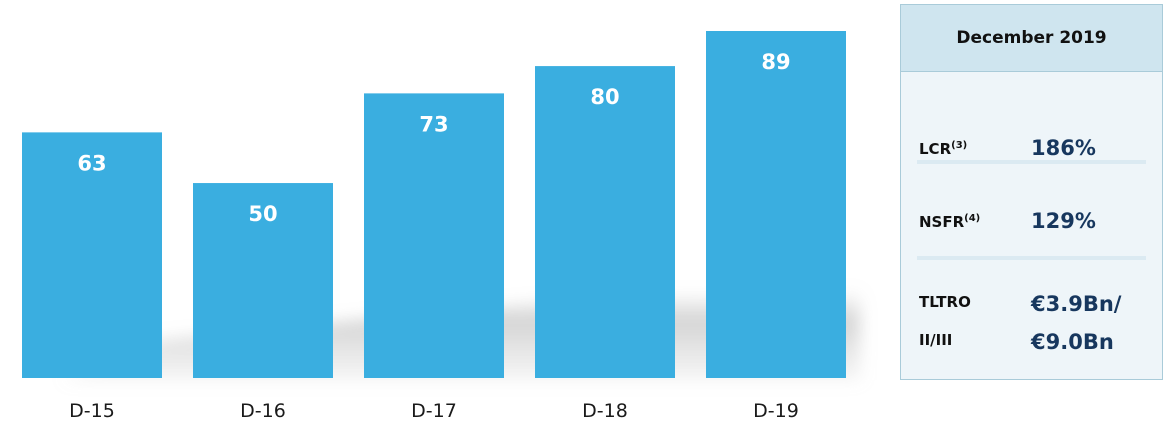 The width and height of the screenshot is (1165, 426). What do you see at coordinates (1072, 342) in the screenshot?
I see `tltro-value-line2: €9.0Bn` at bounding box center [1072, 342].